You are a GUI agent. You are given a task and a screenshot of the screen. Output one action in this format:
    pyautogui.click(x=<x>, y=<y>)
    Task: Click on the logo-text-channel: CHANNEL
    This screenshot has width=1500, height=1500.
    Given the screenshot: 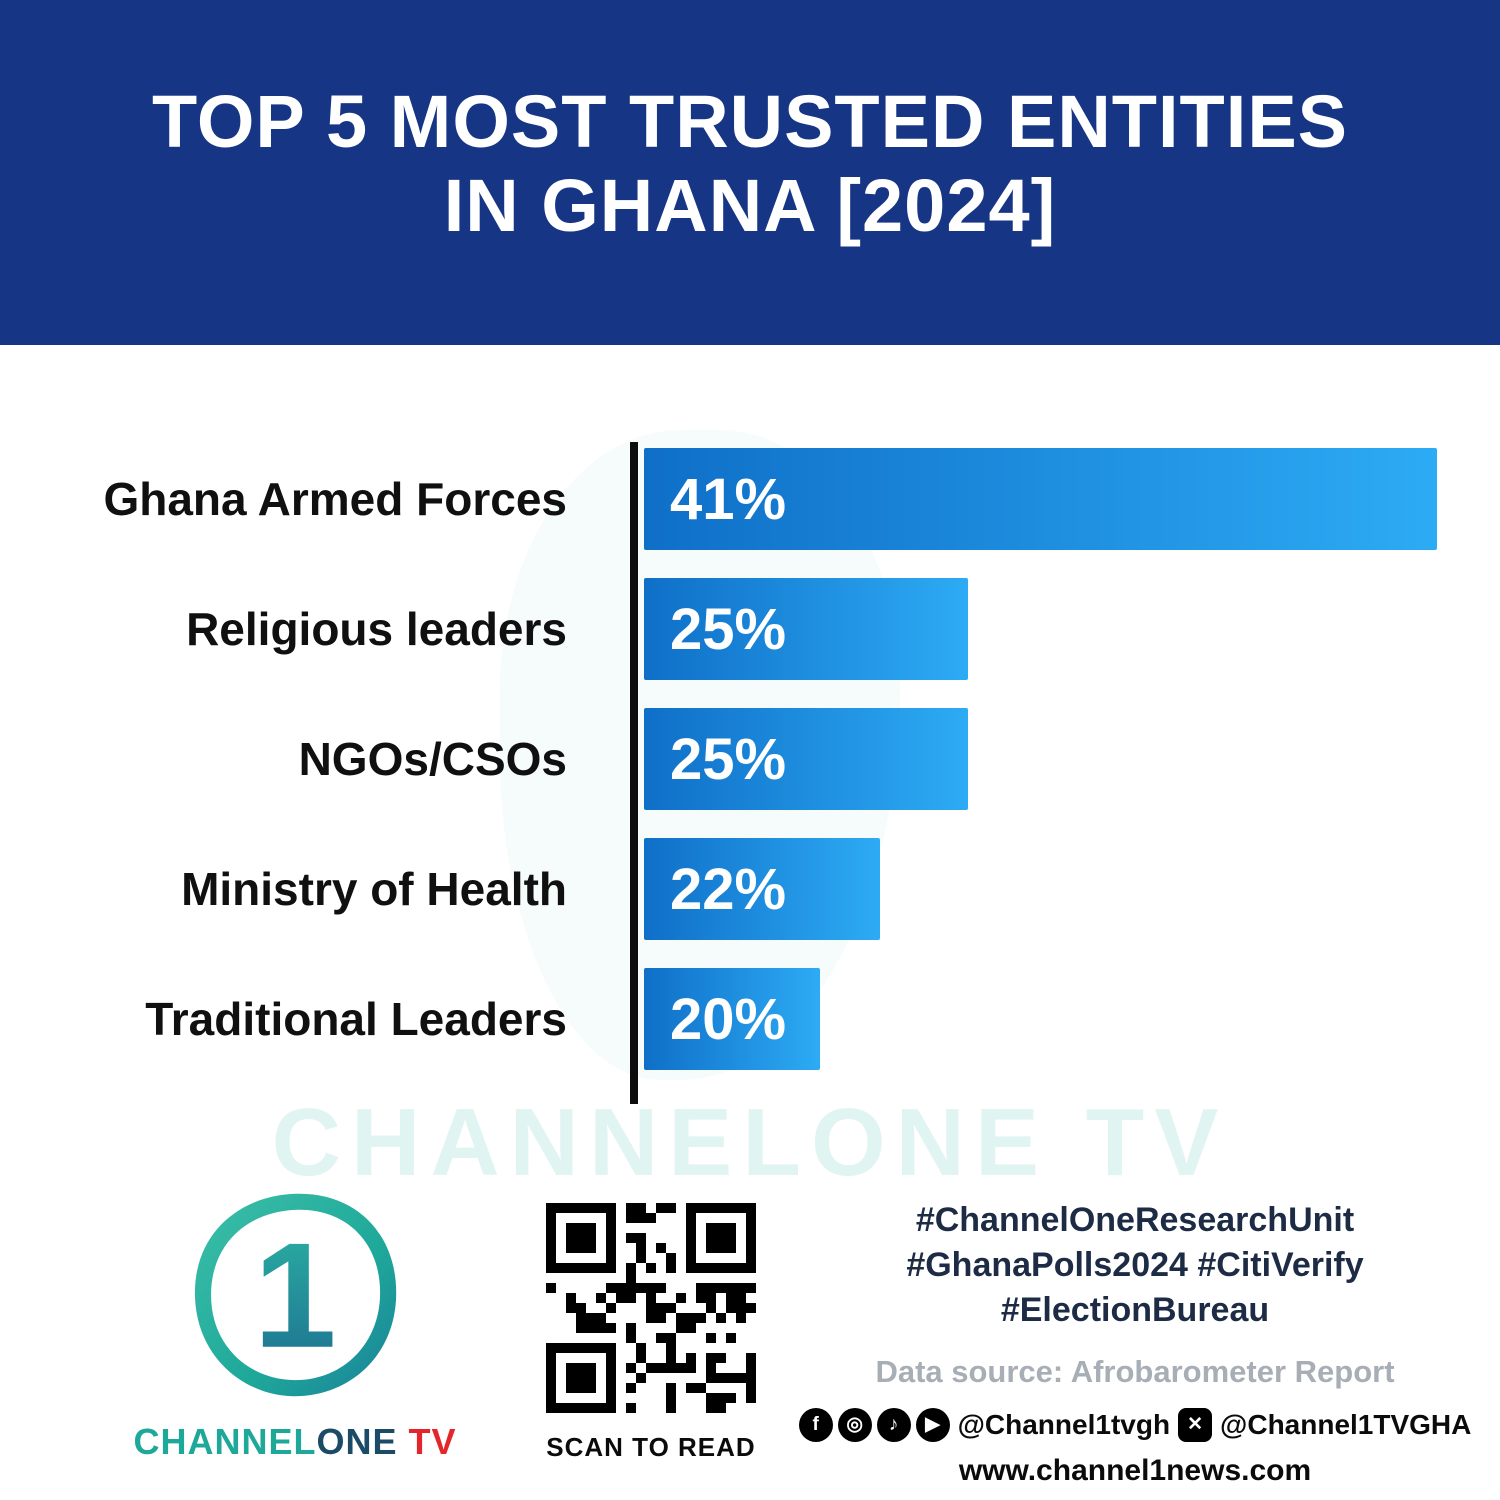 What is the action you would take?
    pyautogui.click(x=225, y=1441)
    